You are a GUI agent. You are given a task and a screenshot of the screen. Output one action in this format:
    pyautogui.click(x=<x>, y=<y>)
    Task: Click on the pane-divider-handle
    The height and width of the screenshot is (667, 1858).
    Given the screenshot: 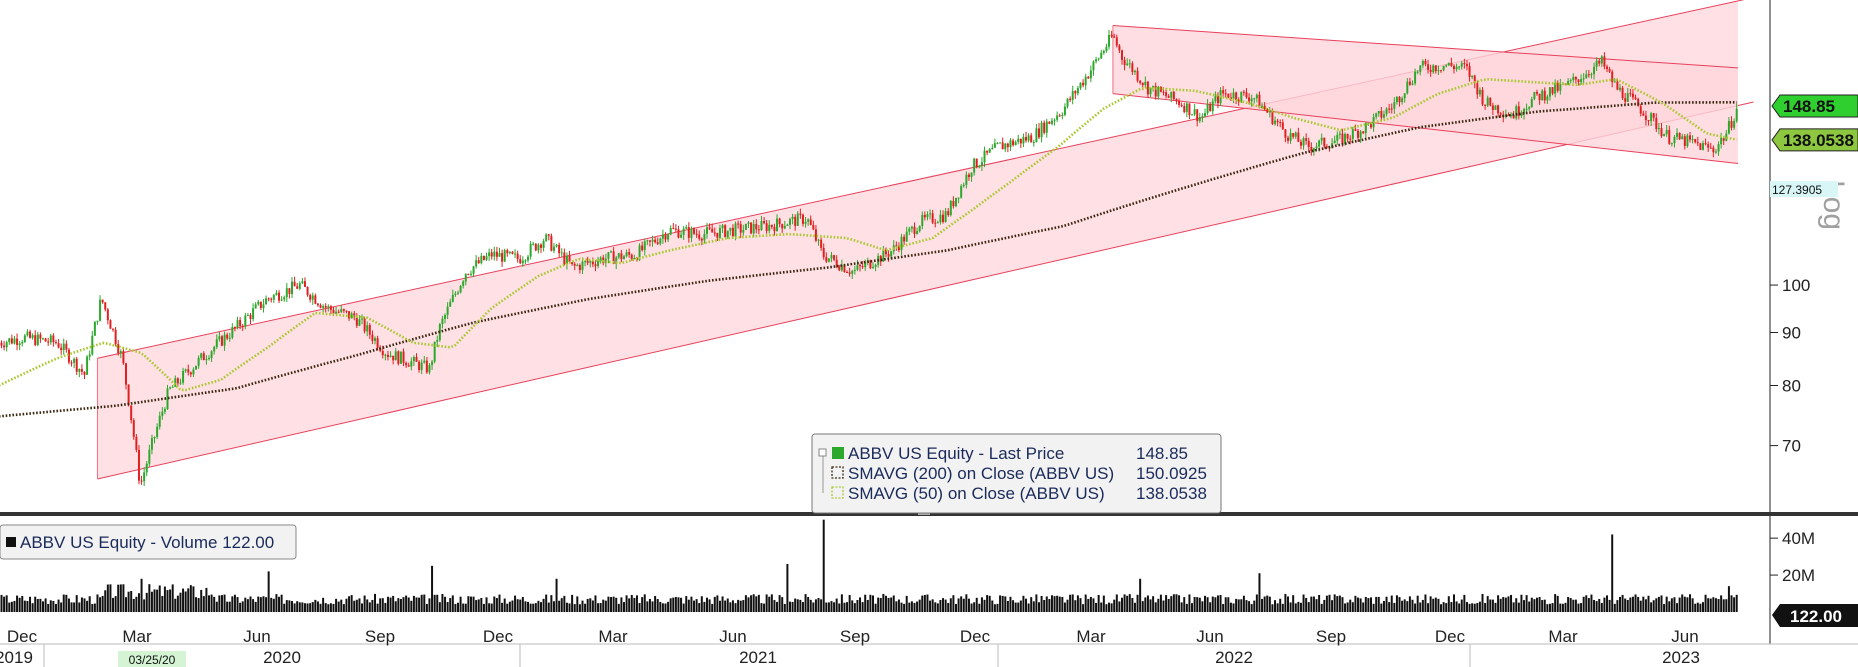 What is the action you would take?
    pyautogui.click(x=924, y=514)
    